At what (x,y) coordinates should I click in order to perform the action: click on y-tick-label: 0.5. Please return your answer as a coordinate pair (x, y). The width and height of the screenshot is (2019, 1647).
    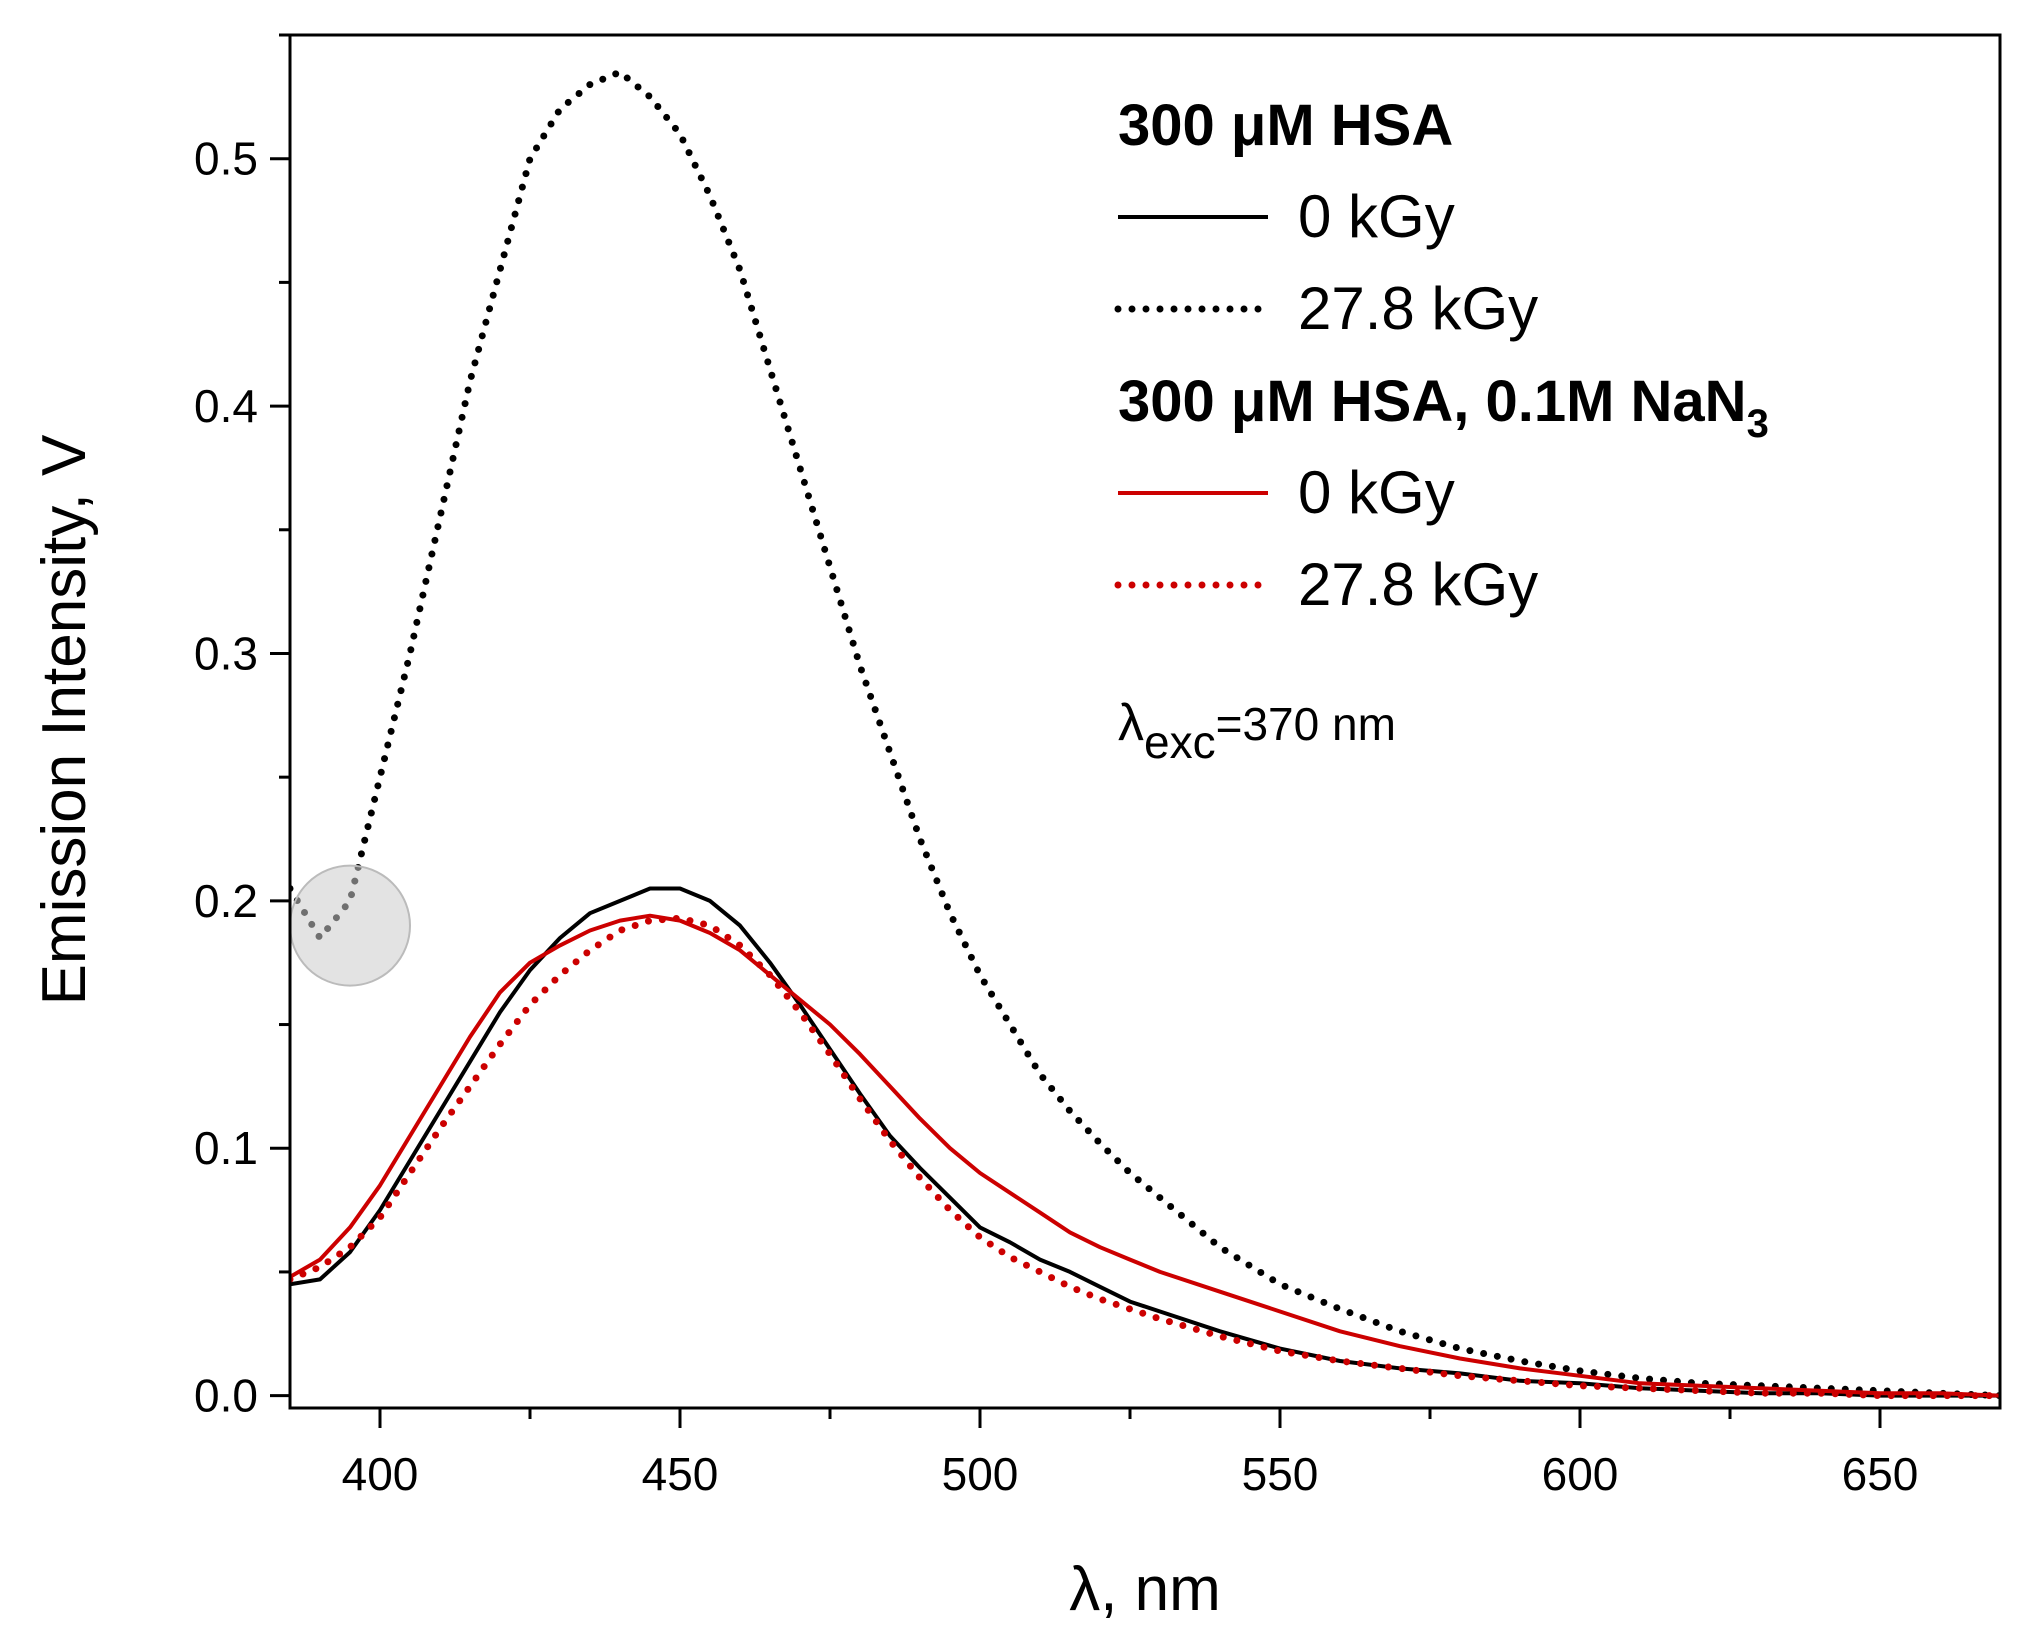
    Looking at the image, I should click on (226, 159).